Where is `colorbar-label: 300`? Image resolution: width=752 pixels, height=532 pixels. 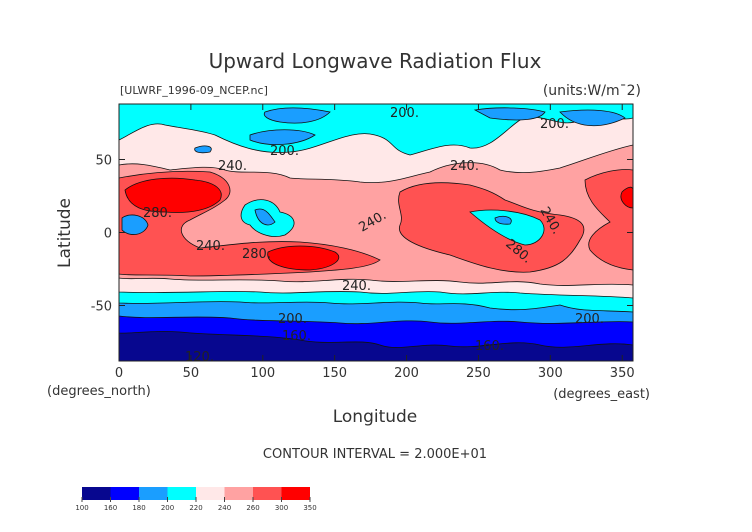
colorbar-label: 300 is located at coordinates (281, 508).